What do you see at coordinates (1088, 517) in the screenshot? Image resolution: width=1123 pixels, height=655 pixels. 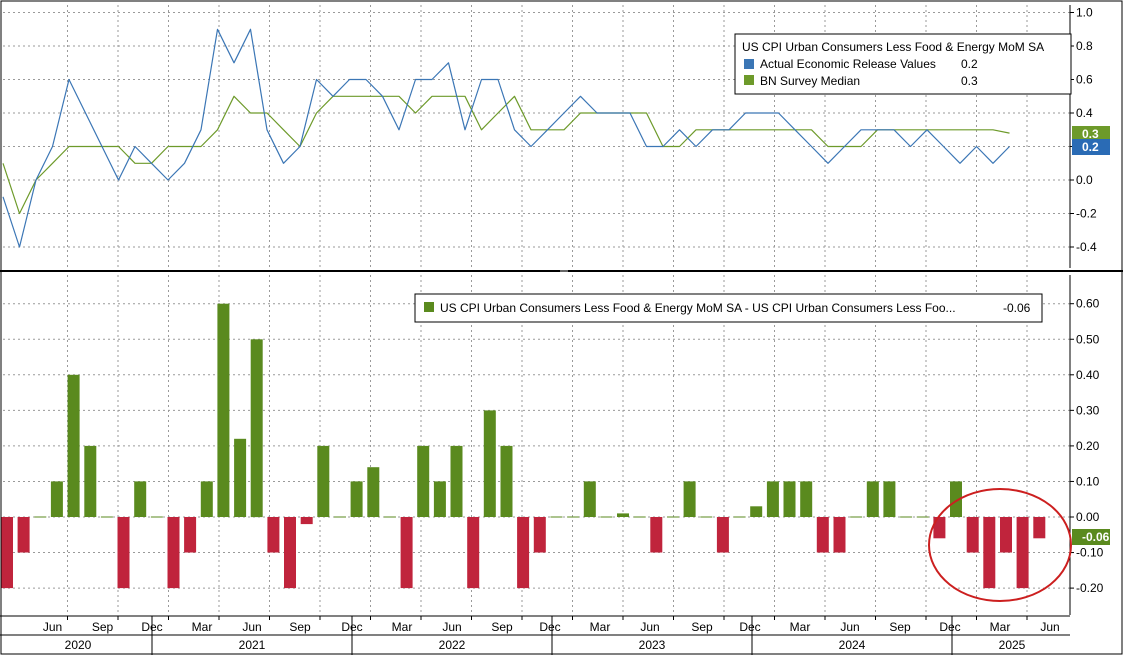 I see `bottom-y-tick-label: 0.00` at bounding box center [1088, 517].